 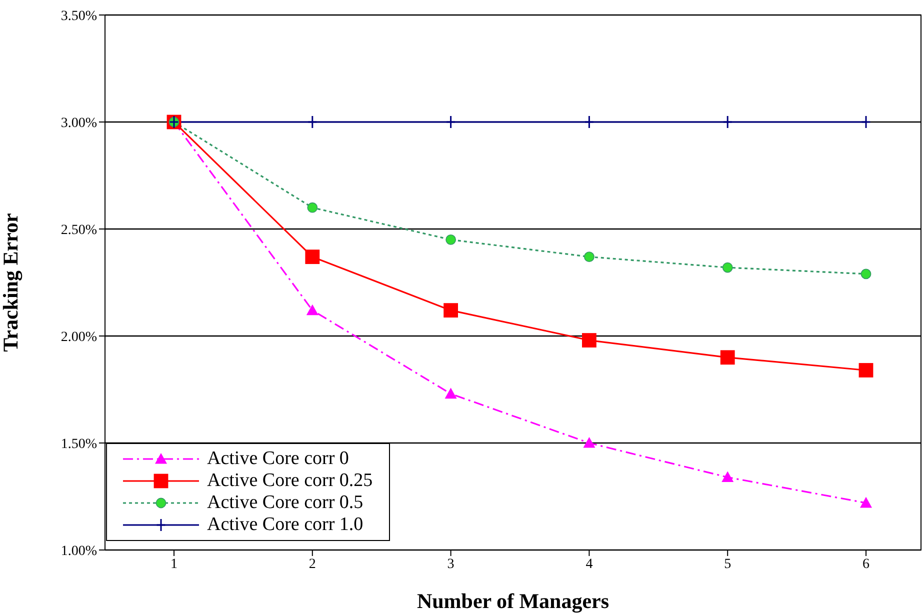 I want to click on legend-label: Active Core corr 0.5, so click(x=285, y=503).